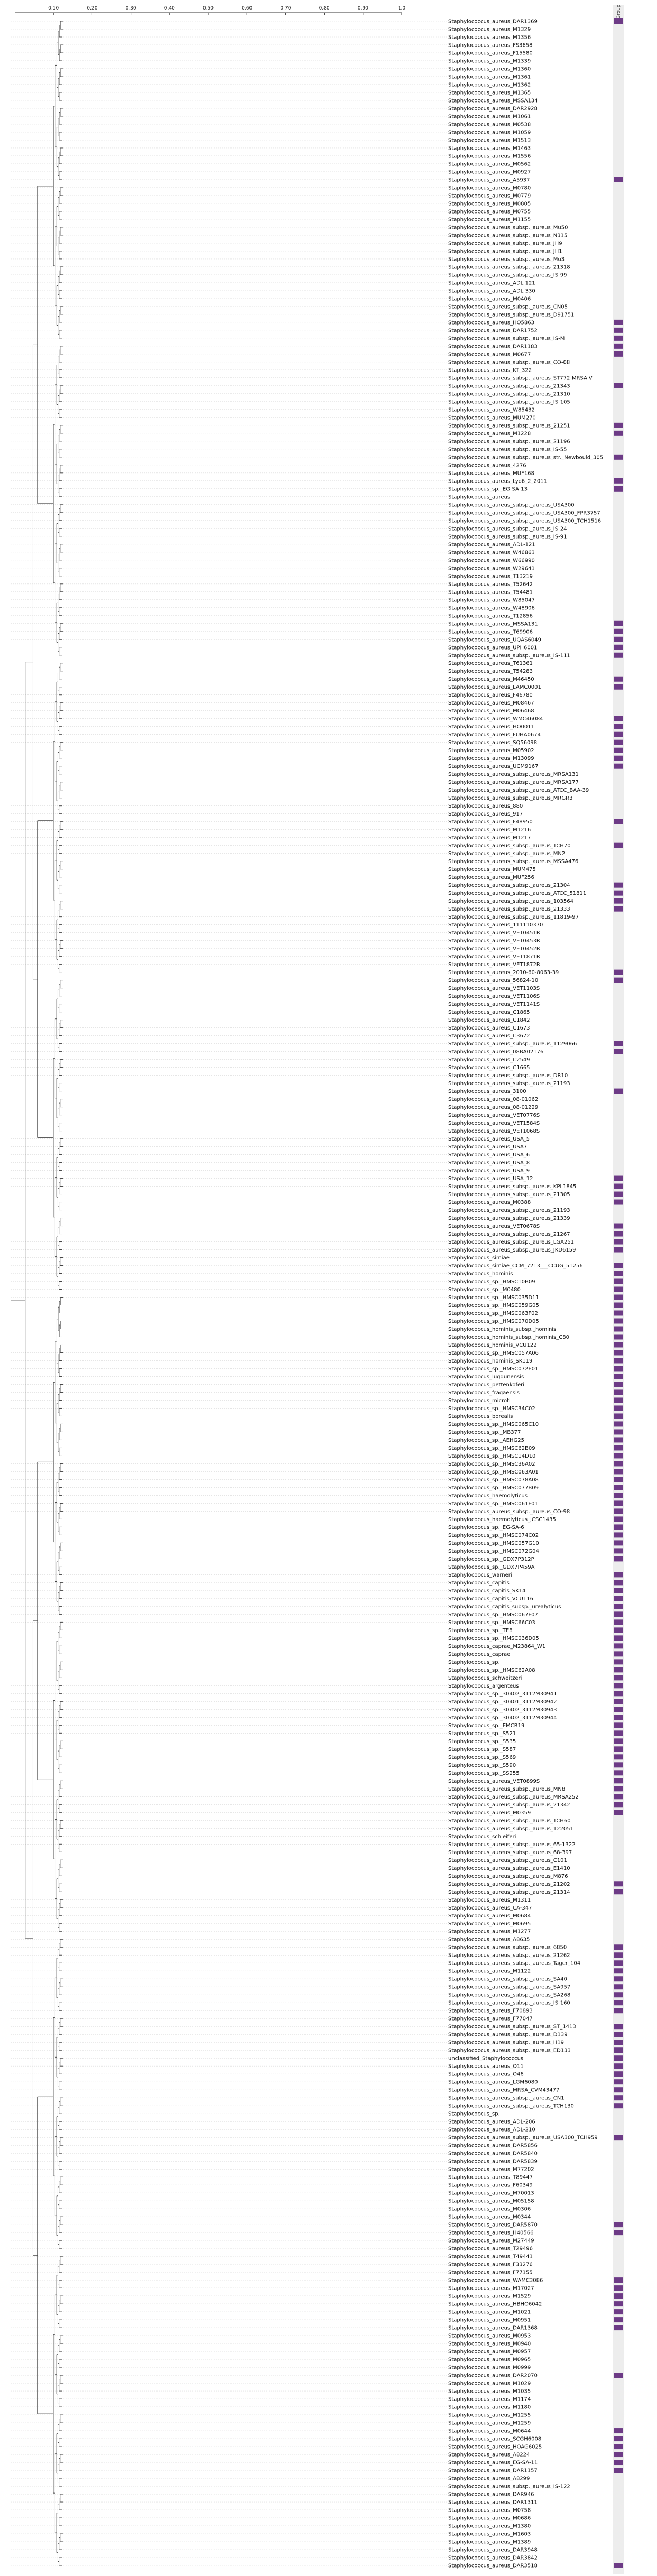 The height and width of the screenshot is (2576, 657). What do you see at coordinates (491, 2495) in the screenshot?
I see `leaf-label: Staphylococcus_aureus_DAR946` at bounding box center [491, 2495].